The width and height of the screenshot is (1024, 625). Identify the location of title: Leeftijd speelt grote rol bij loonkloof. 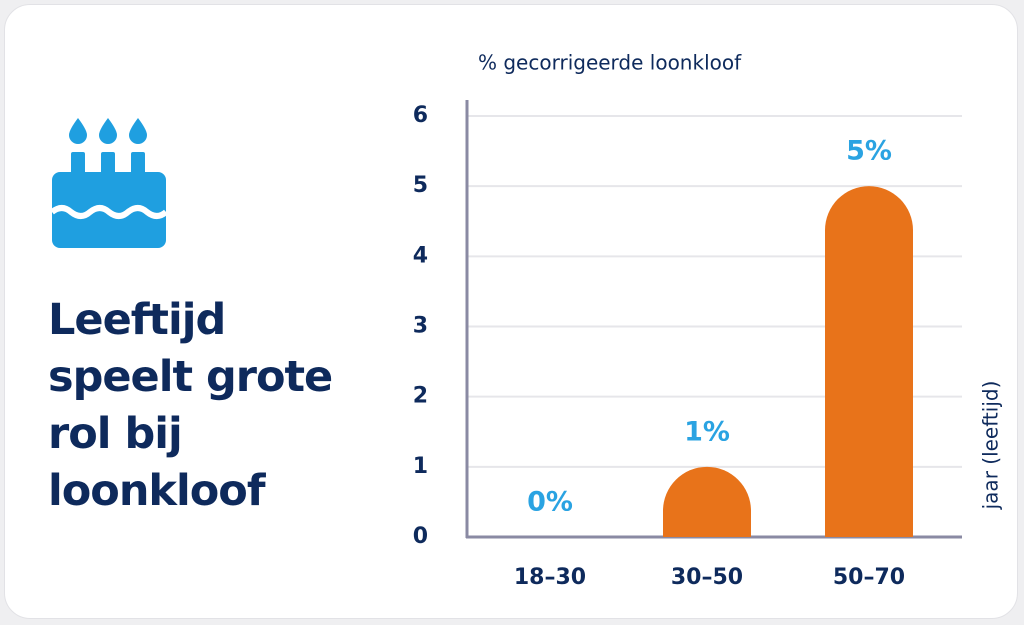
(190, 405).